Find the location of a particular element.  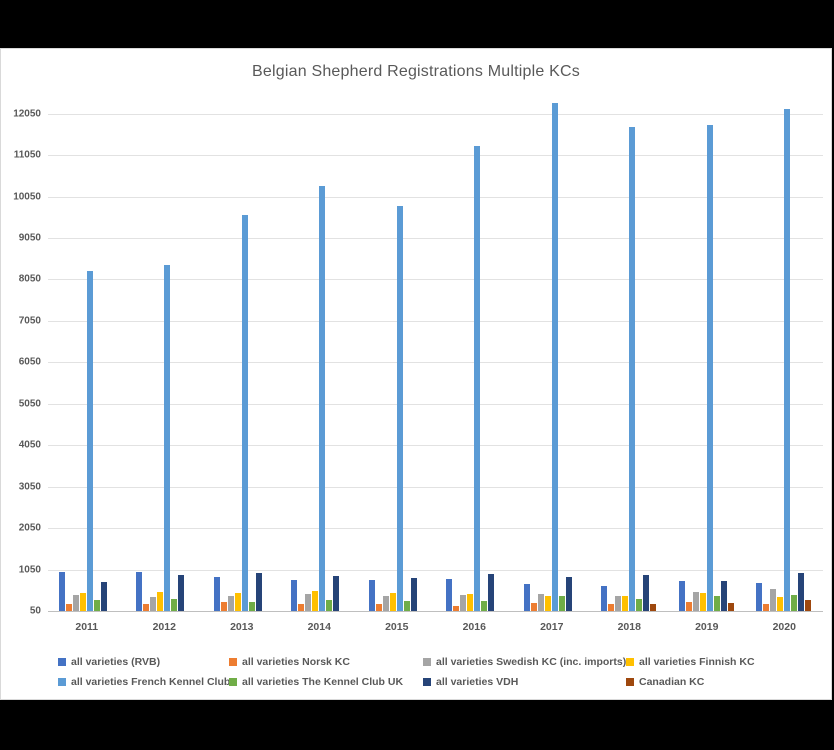

y-axis-tick-label: 2050 is located at coordinates (29, 528).